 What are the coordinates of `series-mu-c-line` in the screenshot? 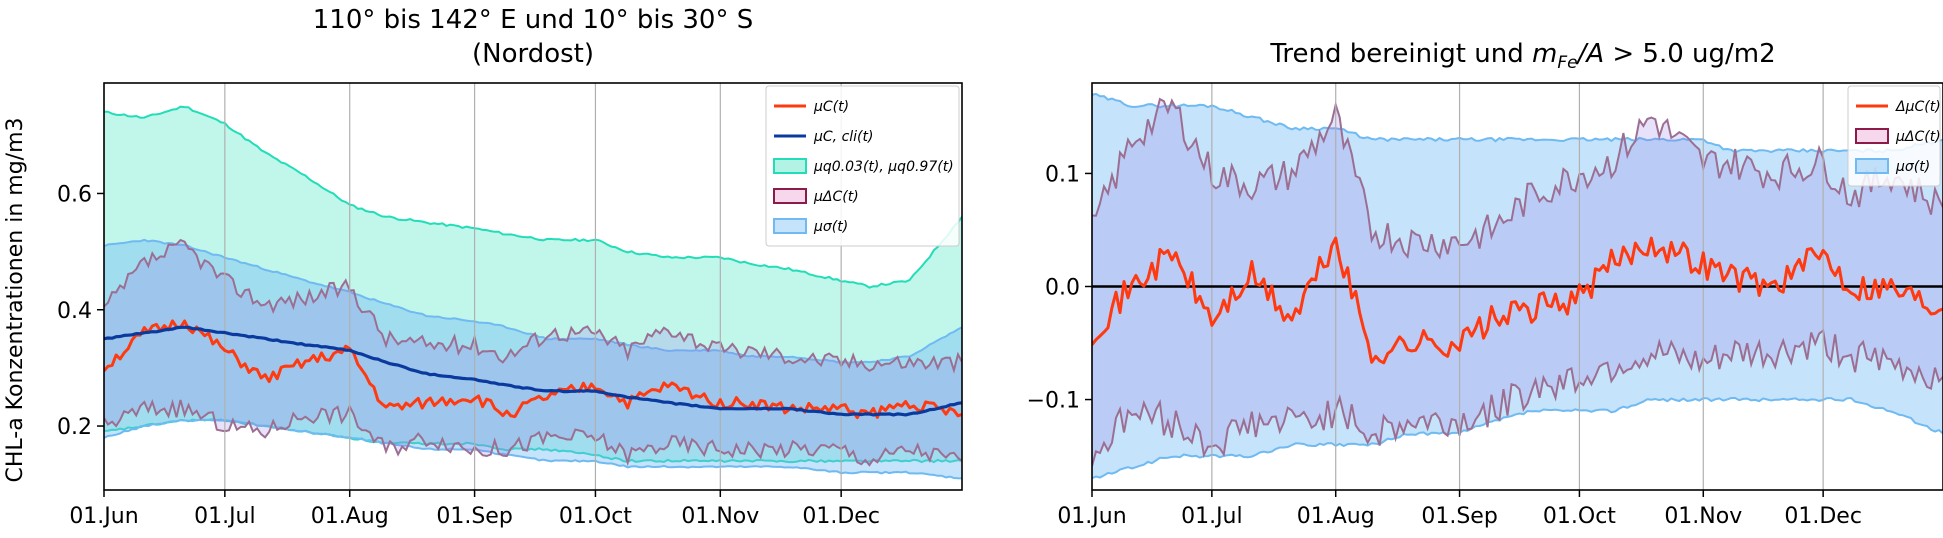 It's located at (533, 369).